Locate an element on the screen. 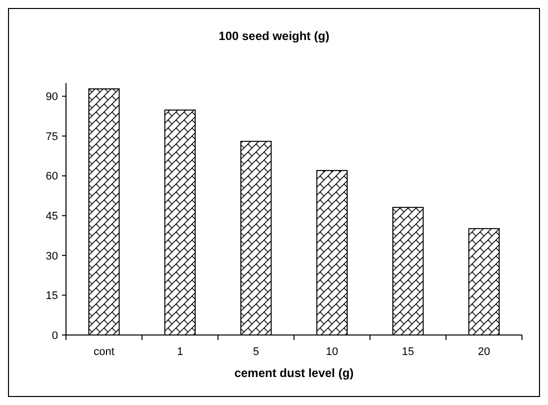 The width and height of the screenshot is (548, 405). x-tick-label: 5 is located at coordinates (256, 352).